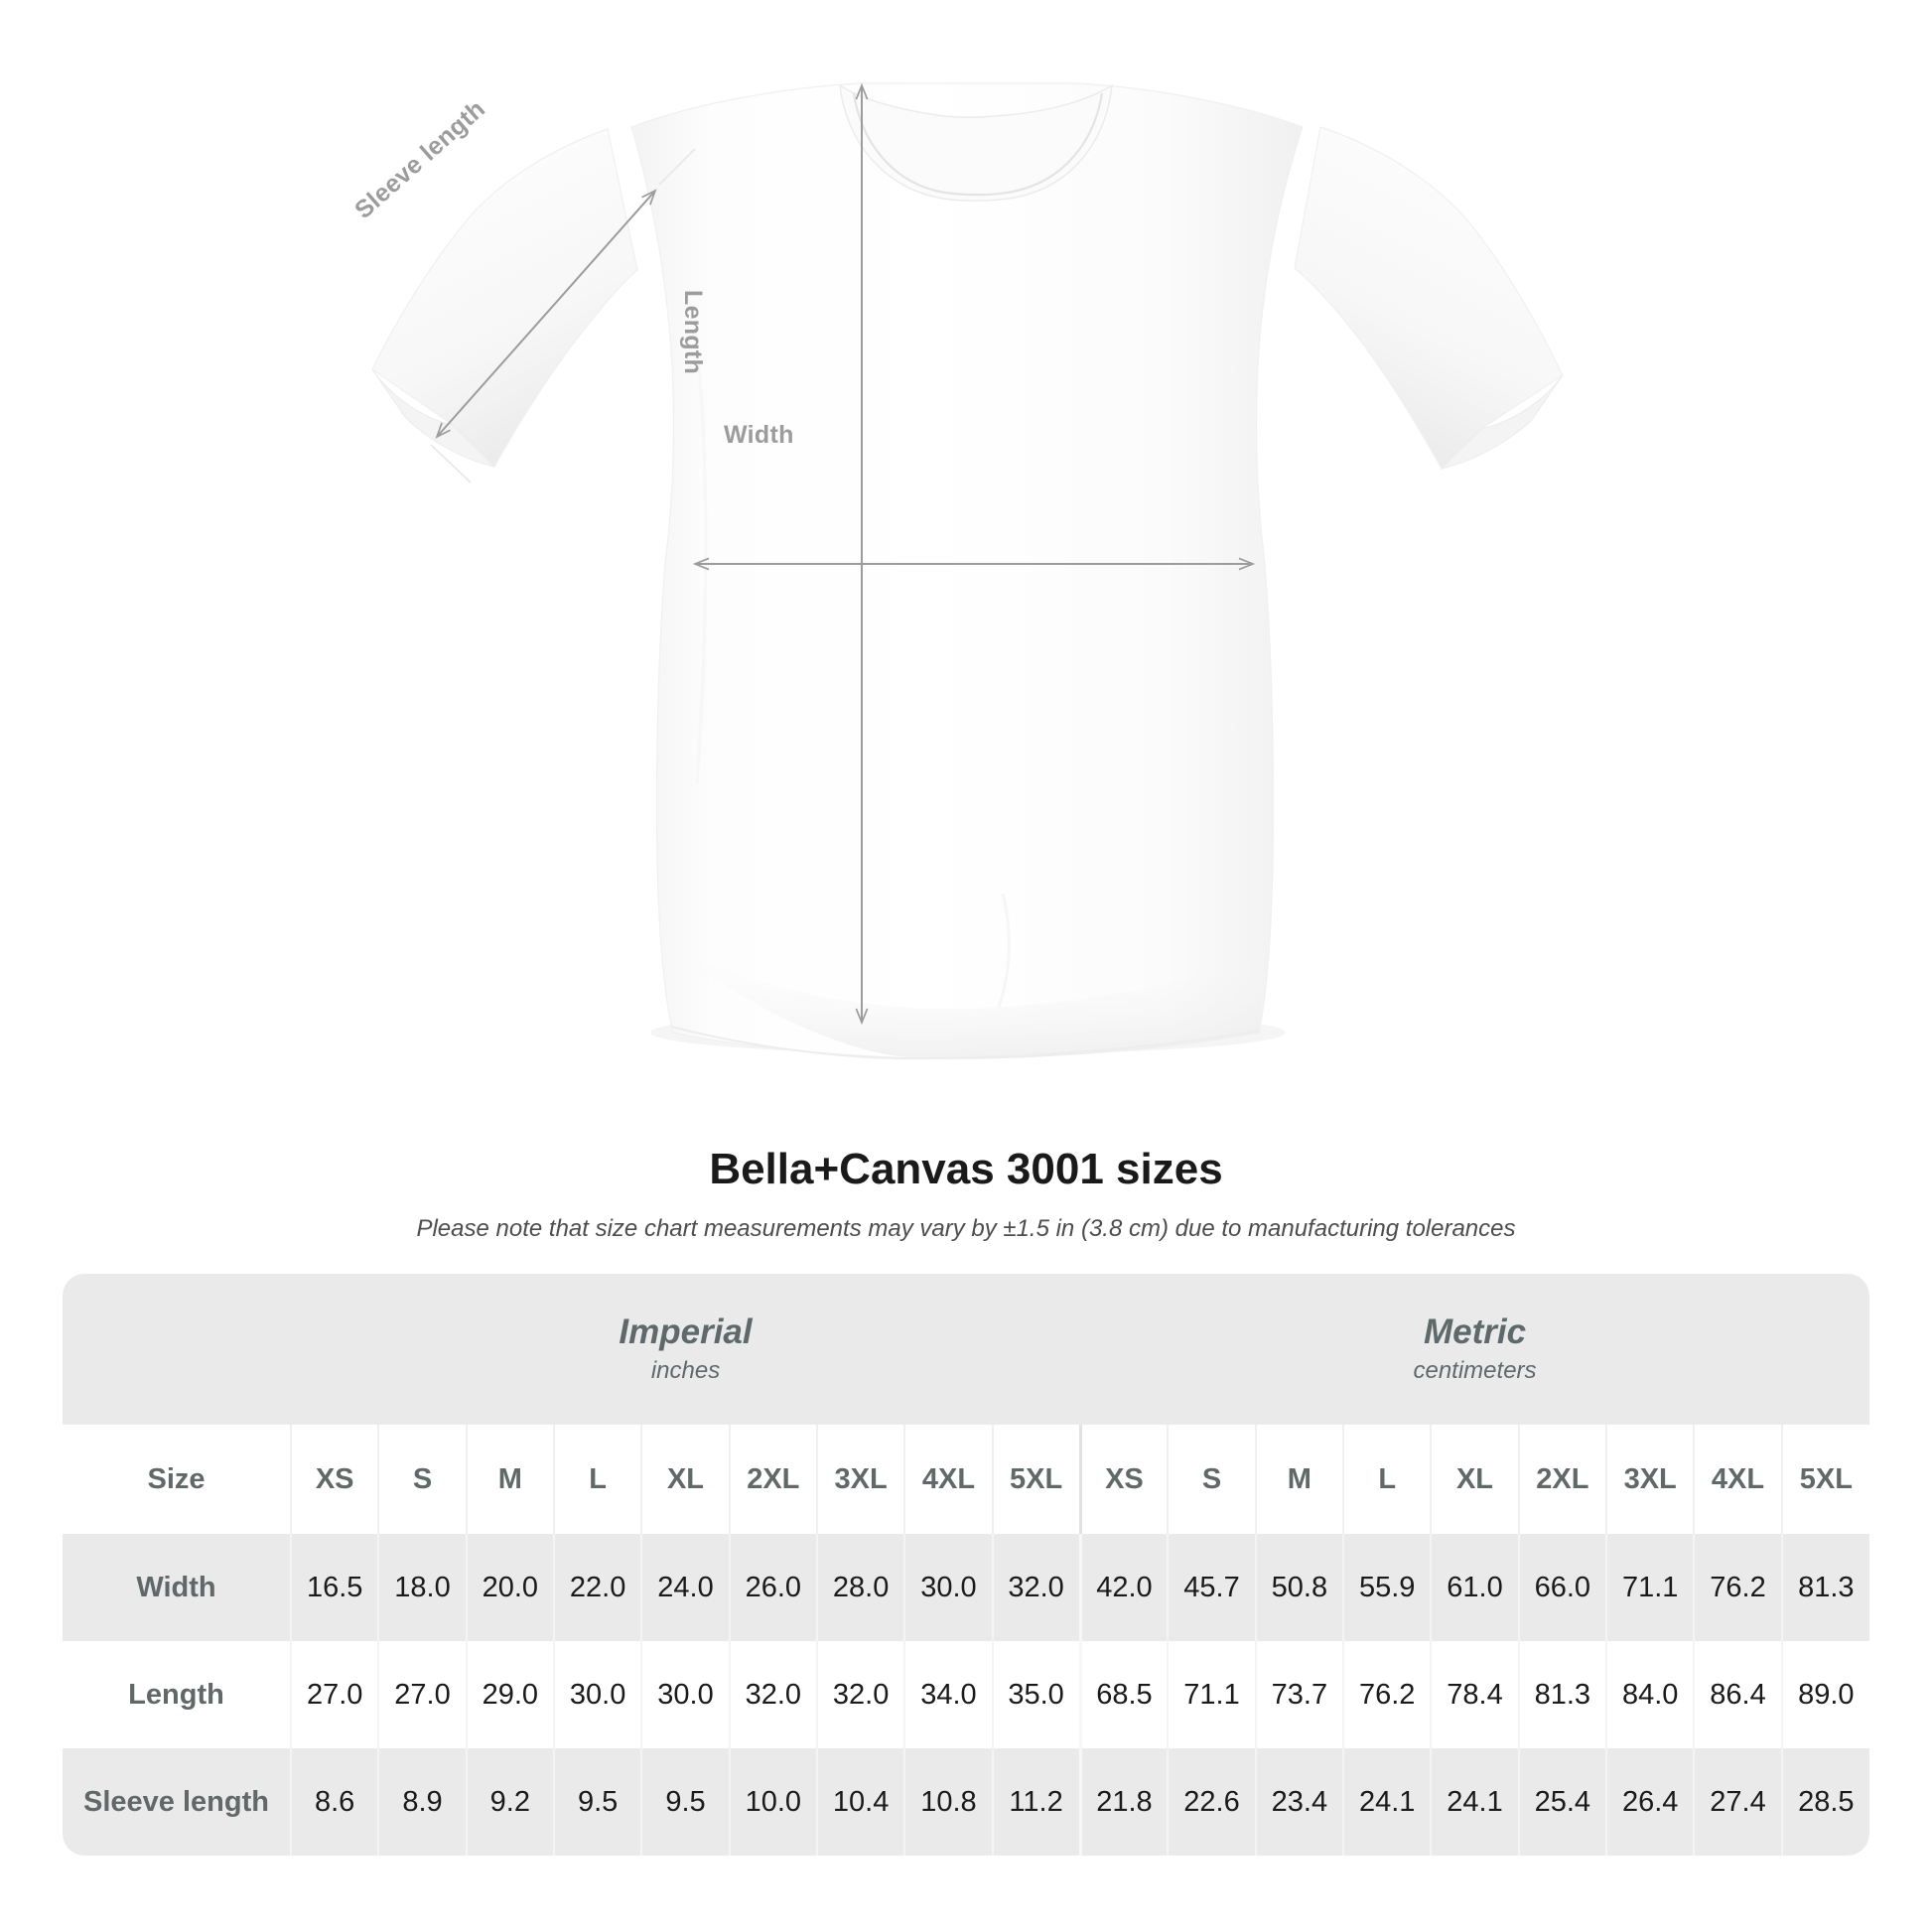  I want to click on measurement-cell: 26.4, so click(1650, 1802).